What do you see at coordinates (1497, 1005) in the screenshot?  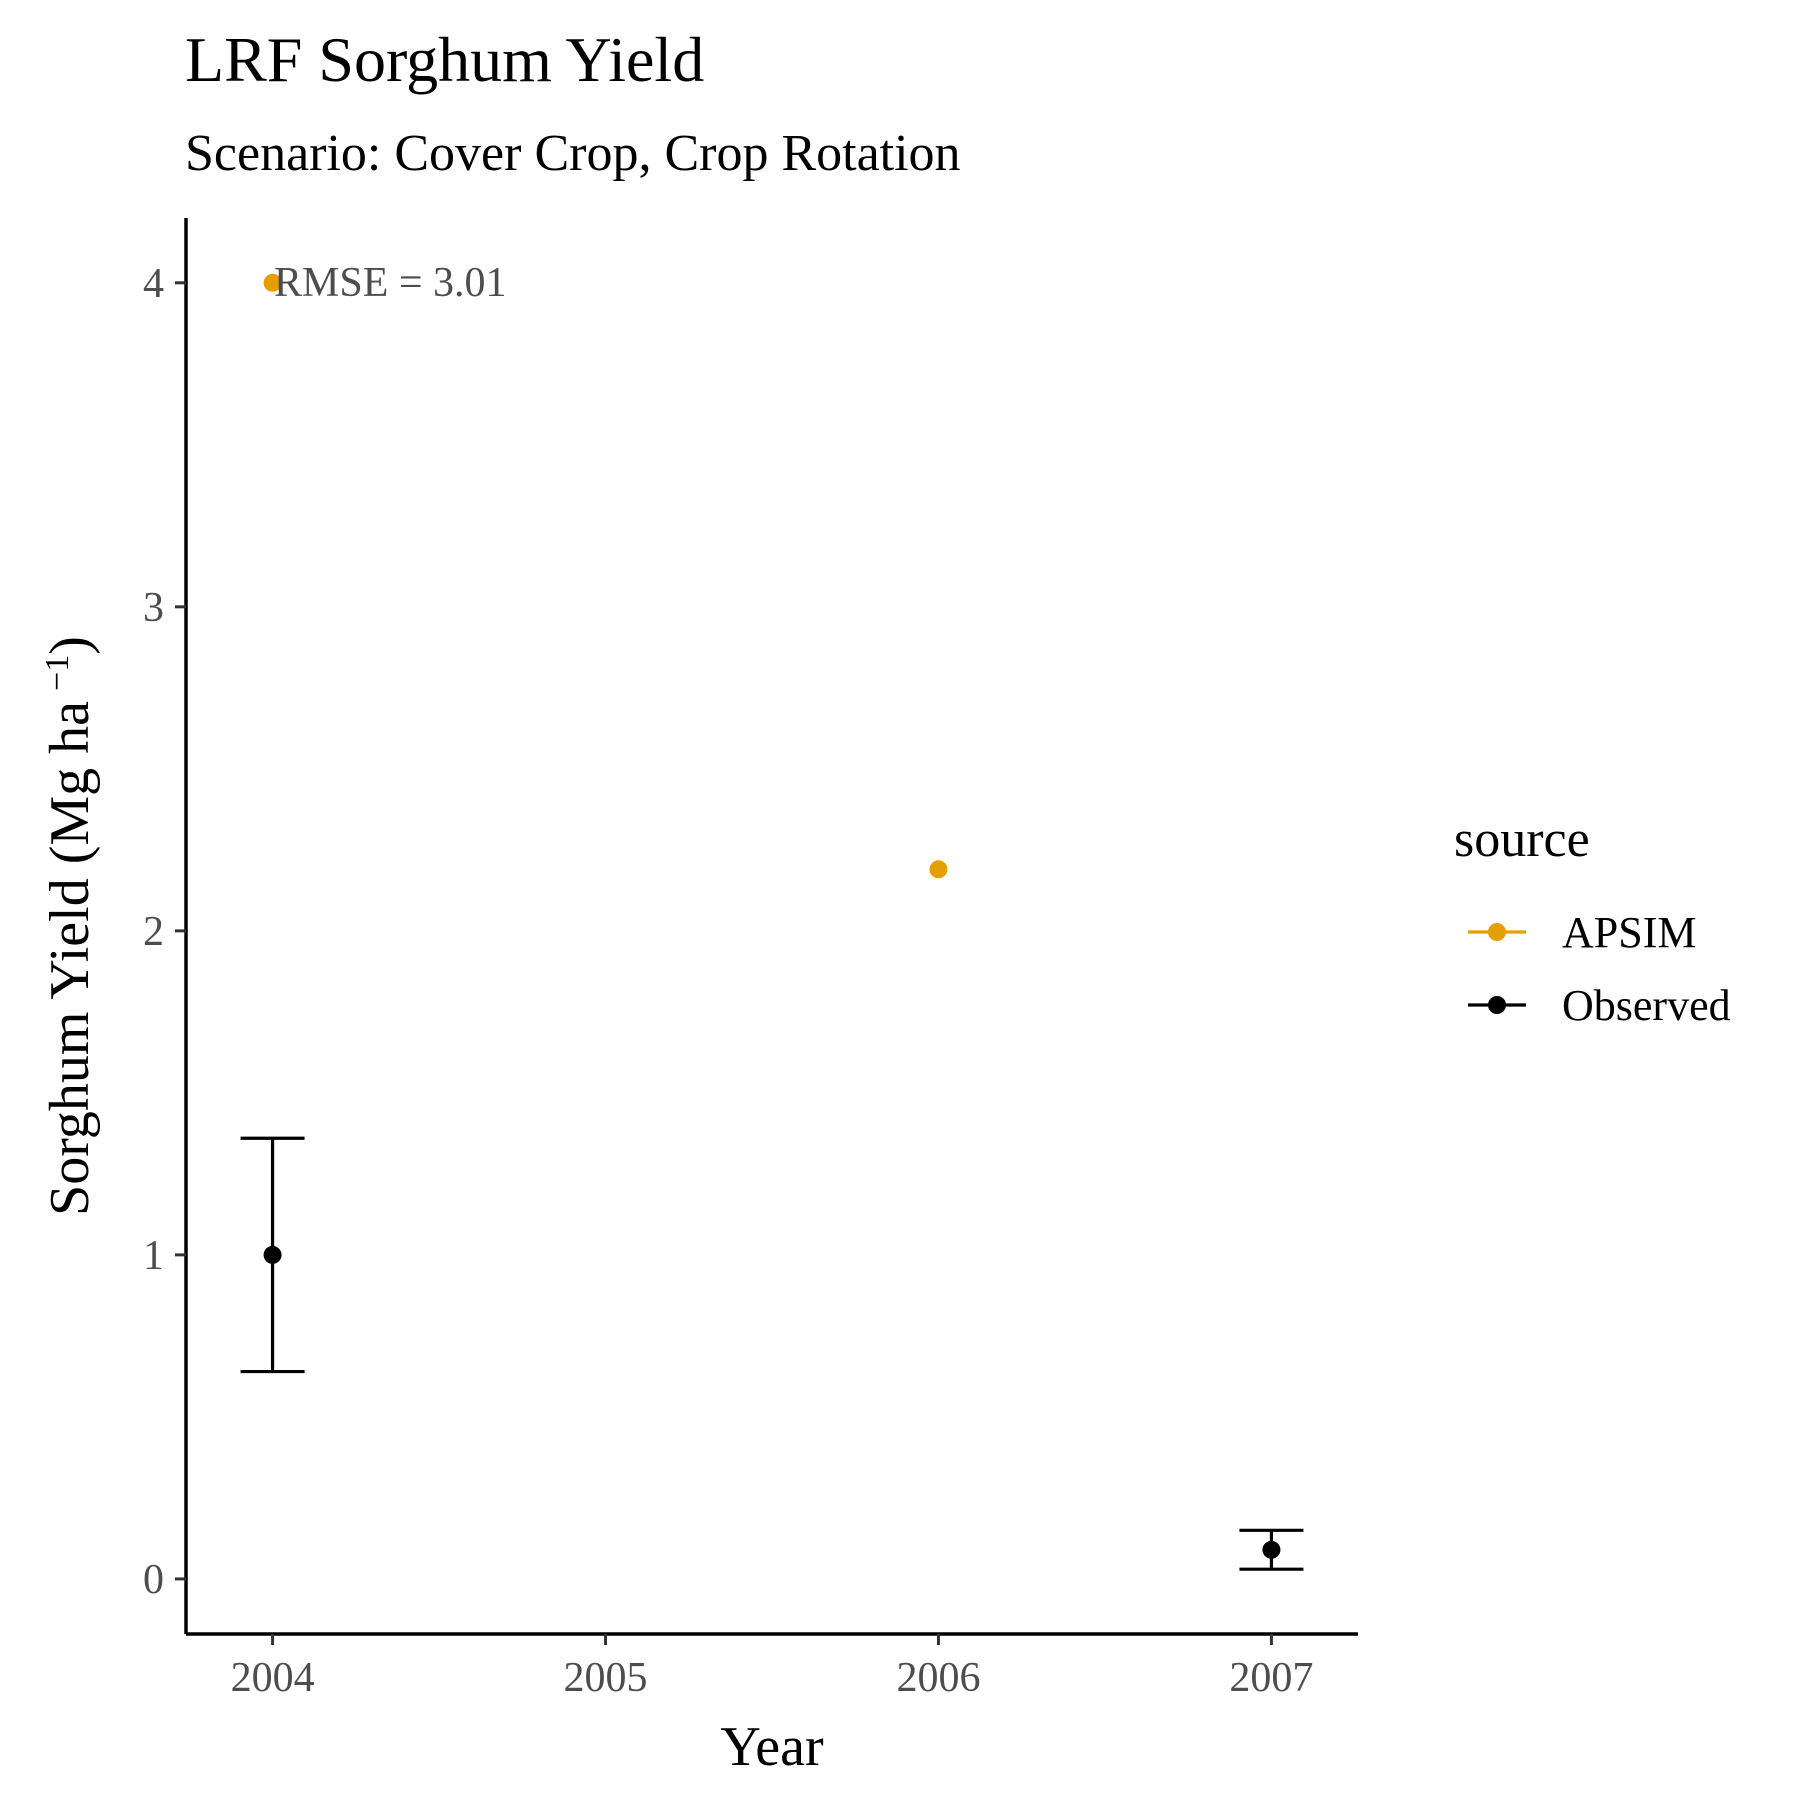 I see `legend-key-point-observed` at bounding box center [1497, 1005].